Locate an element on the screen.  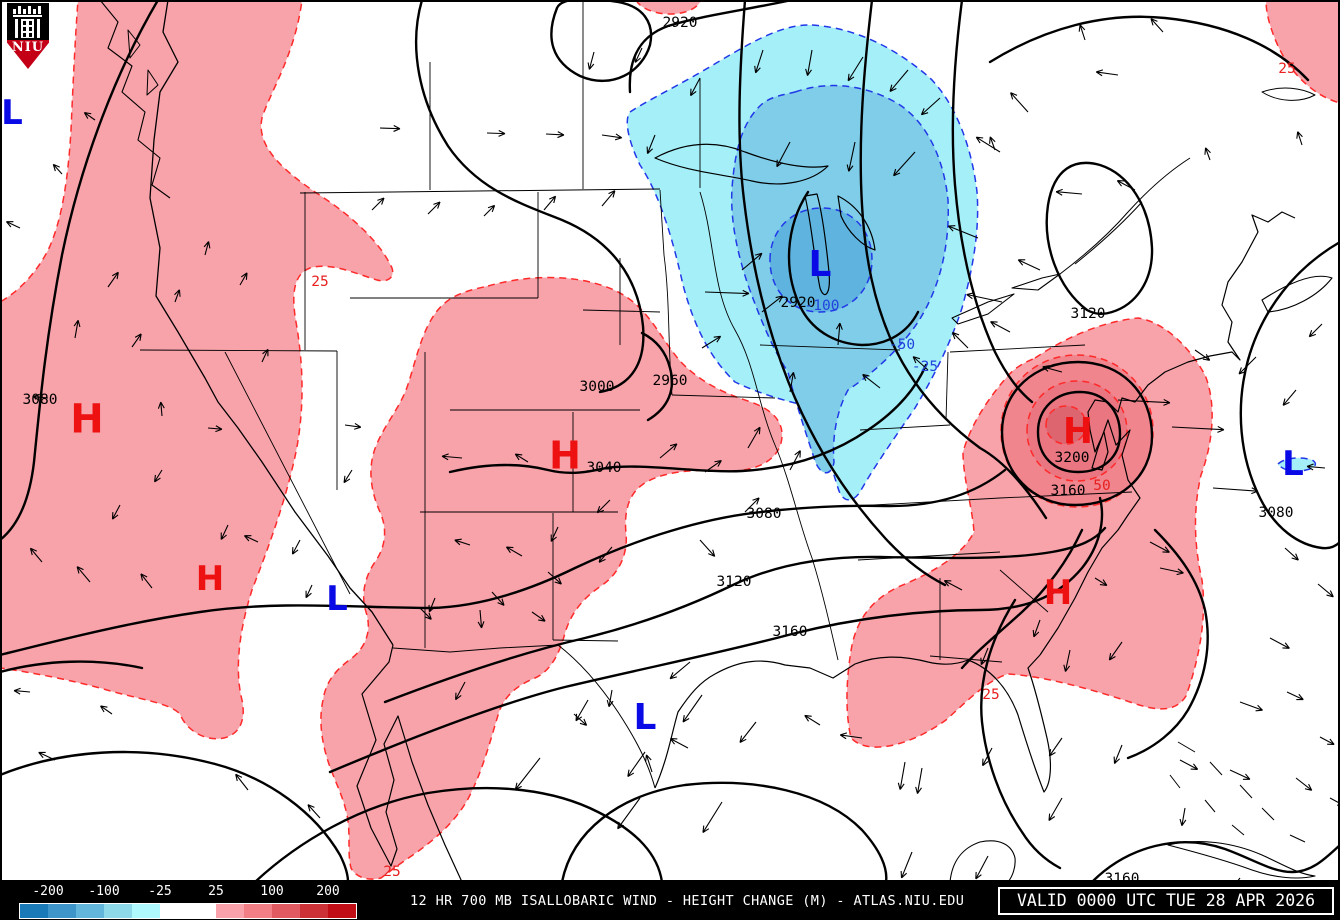
contour-value-label: -25 is located at coordinates (925, 367).